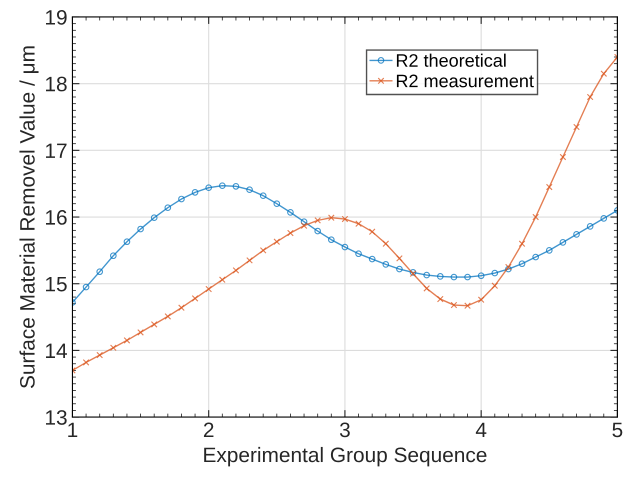 This screenshot has height=485, width=630. Describe the element at coordinates (56, 417) in the screenshot. I see `y-tick-label: 13` at that location.